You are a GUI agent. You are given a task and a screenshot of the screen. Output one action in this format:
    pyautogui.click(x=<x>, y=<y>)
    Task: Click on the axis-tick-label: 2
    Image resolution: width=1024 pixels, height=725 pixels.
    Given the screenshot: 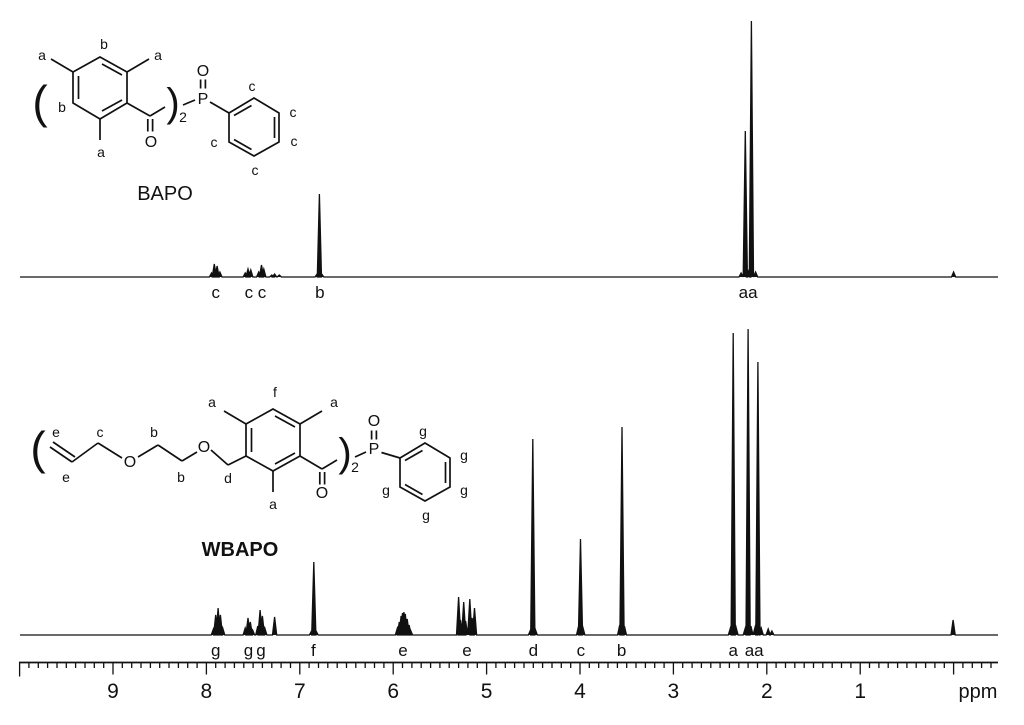 What is the action you would take?
    pyautogui.click(x=767, y=691)
    